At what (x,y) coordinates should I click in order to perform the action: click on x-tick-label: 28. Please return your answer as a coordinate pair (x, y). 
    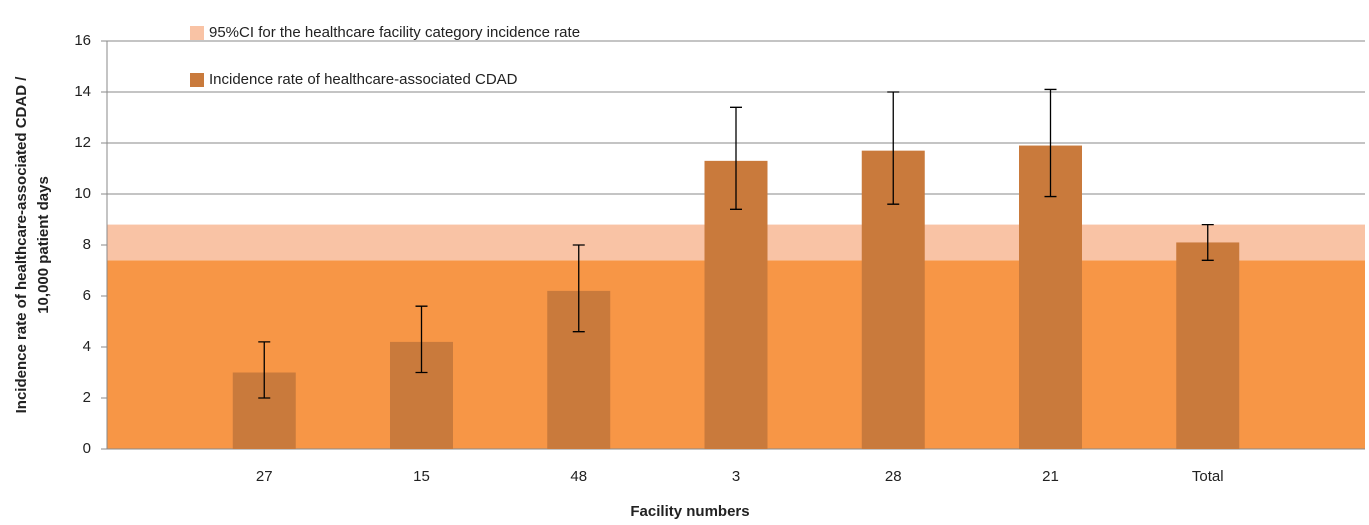
    Looking at the image, I should click on (893, 476).